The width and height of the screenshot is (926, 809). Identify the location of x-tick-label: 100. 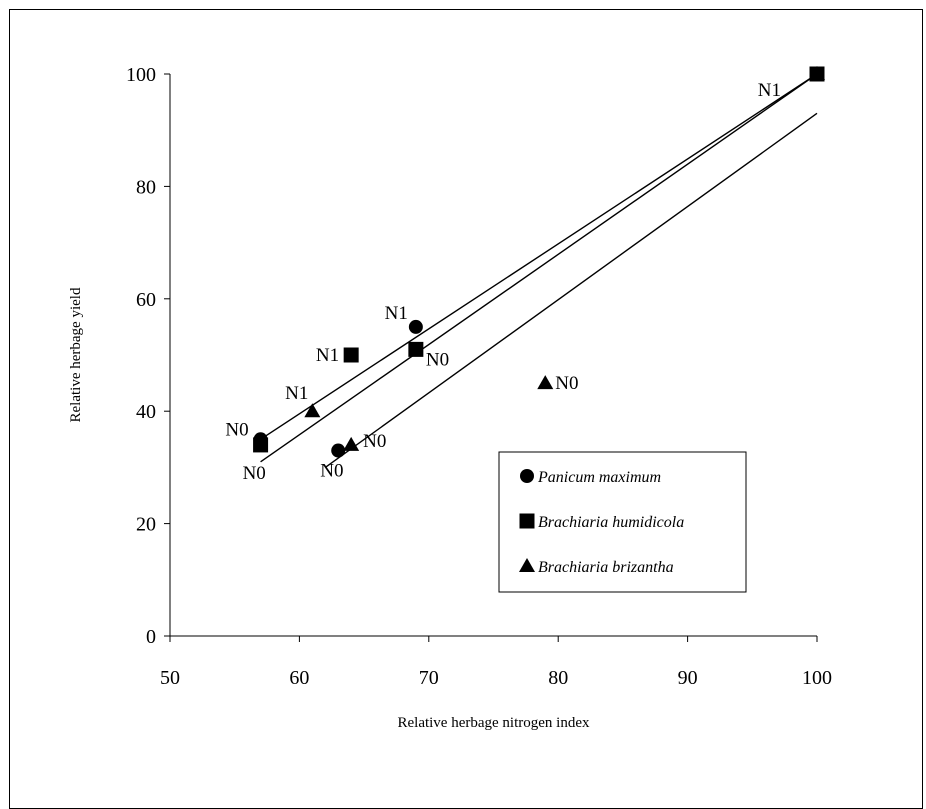
(817, 678).